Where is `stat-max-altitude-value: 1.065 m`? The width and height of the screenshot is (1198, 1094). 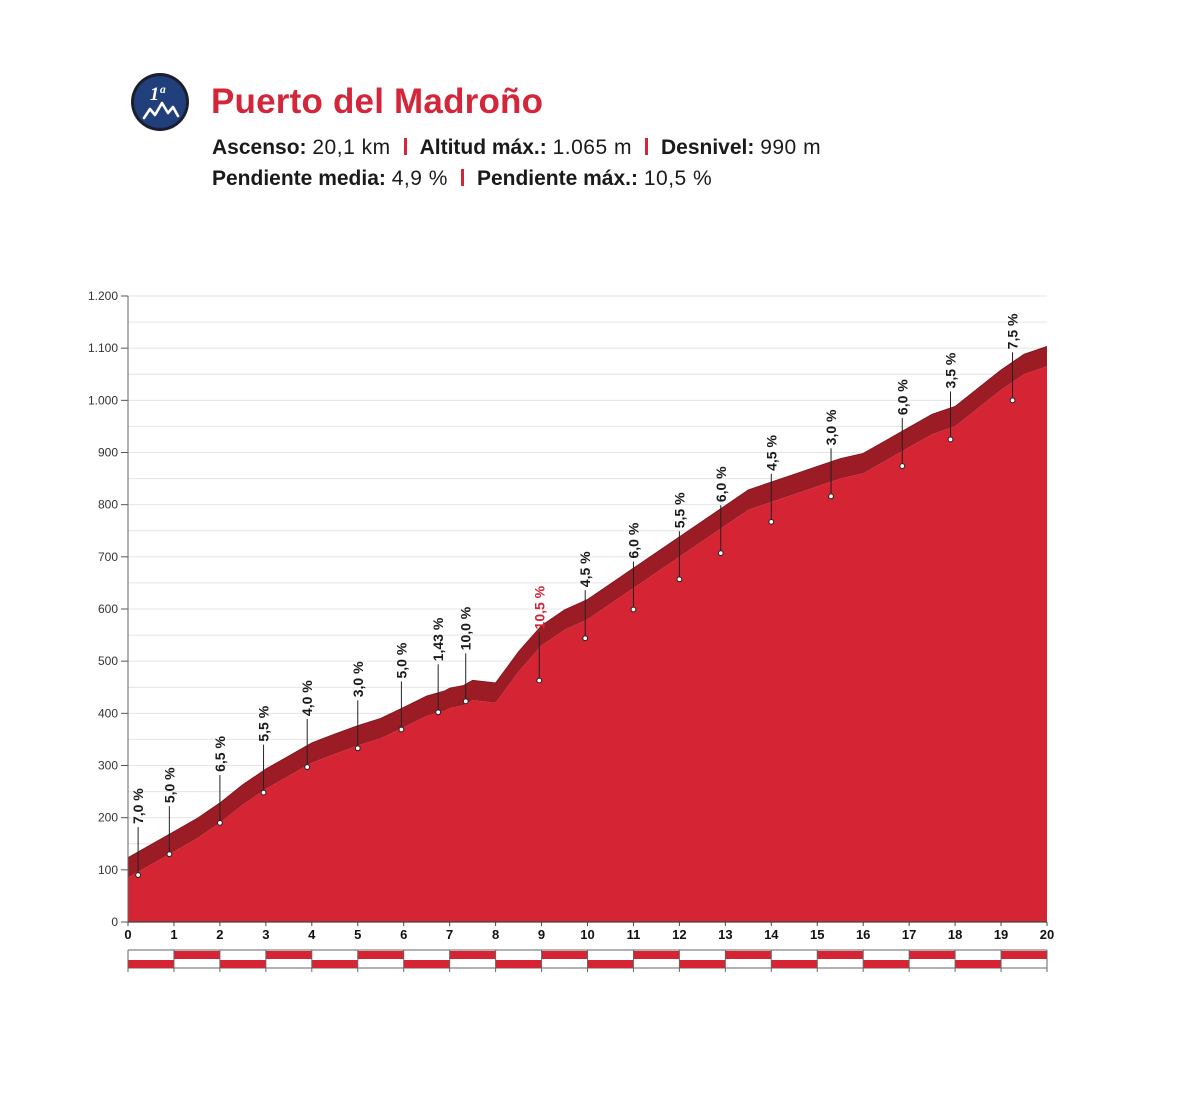 stat-max-altitude-value: 1.065 m is located at coordinates (592, 147).